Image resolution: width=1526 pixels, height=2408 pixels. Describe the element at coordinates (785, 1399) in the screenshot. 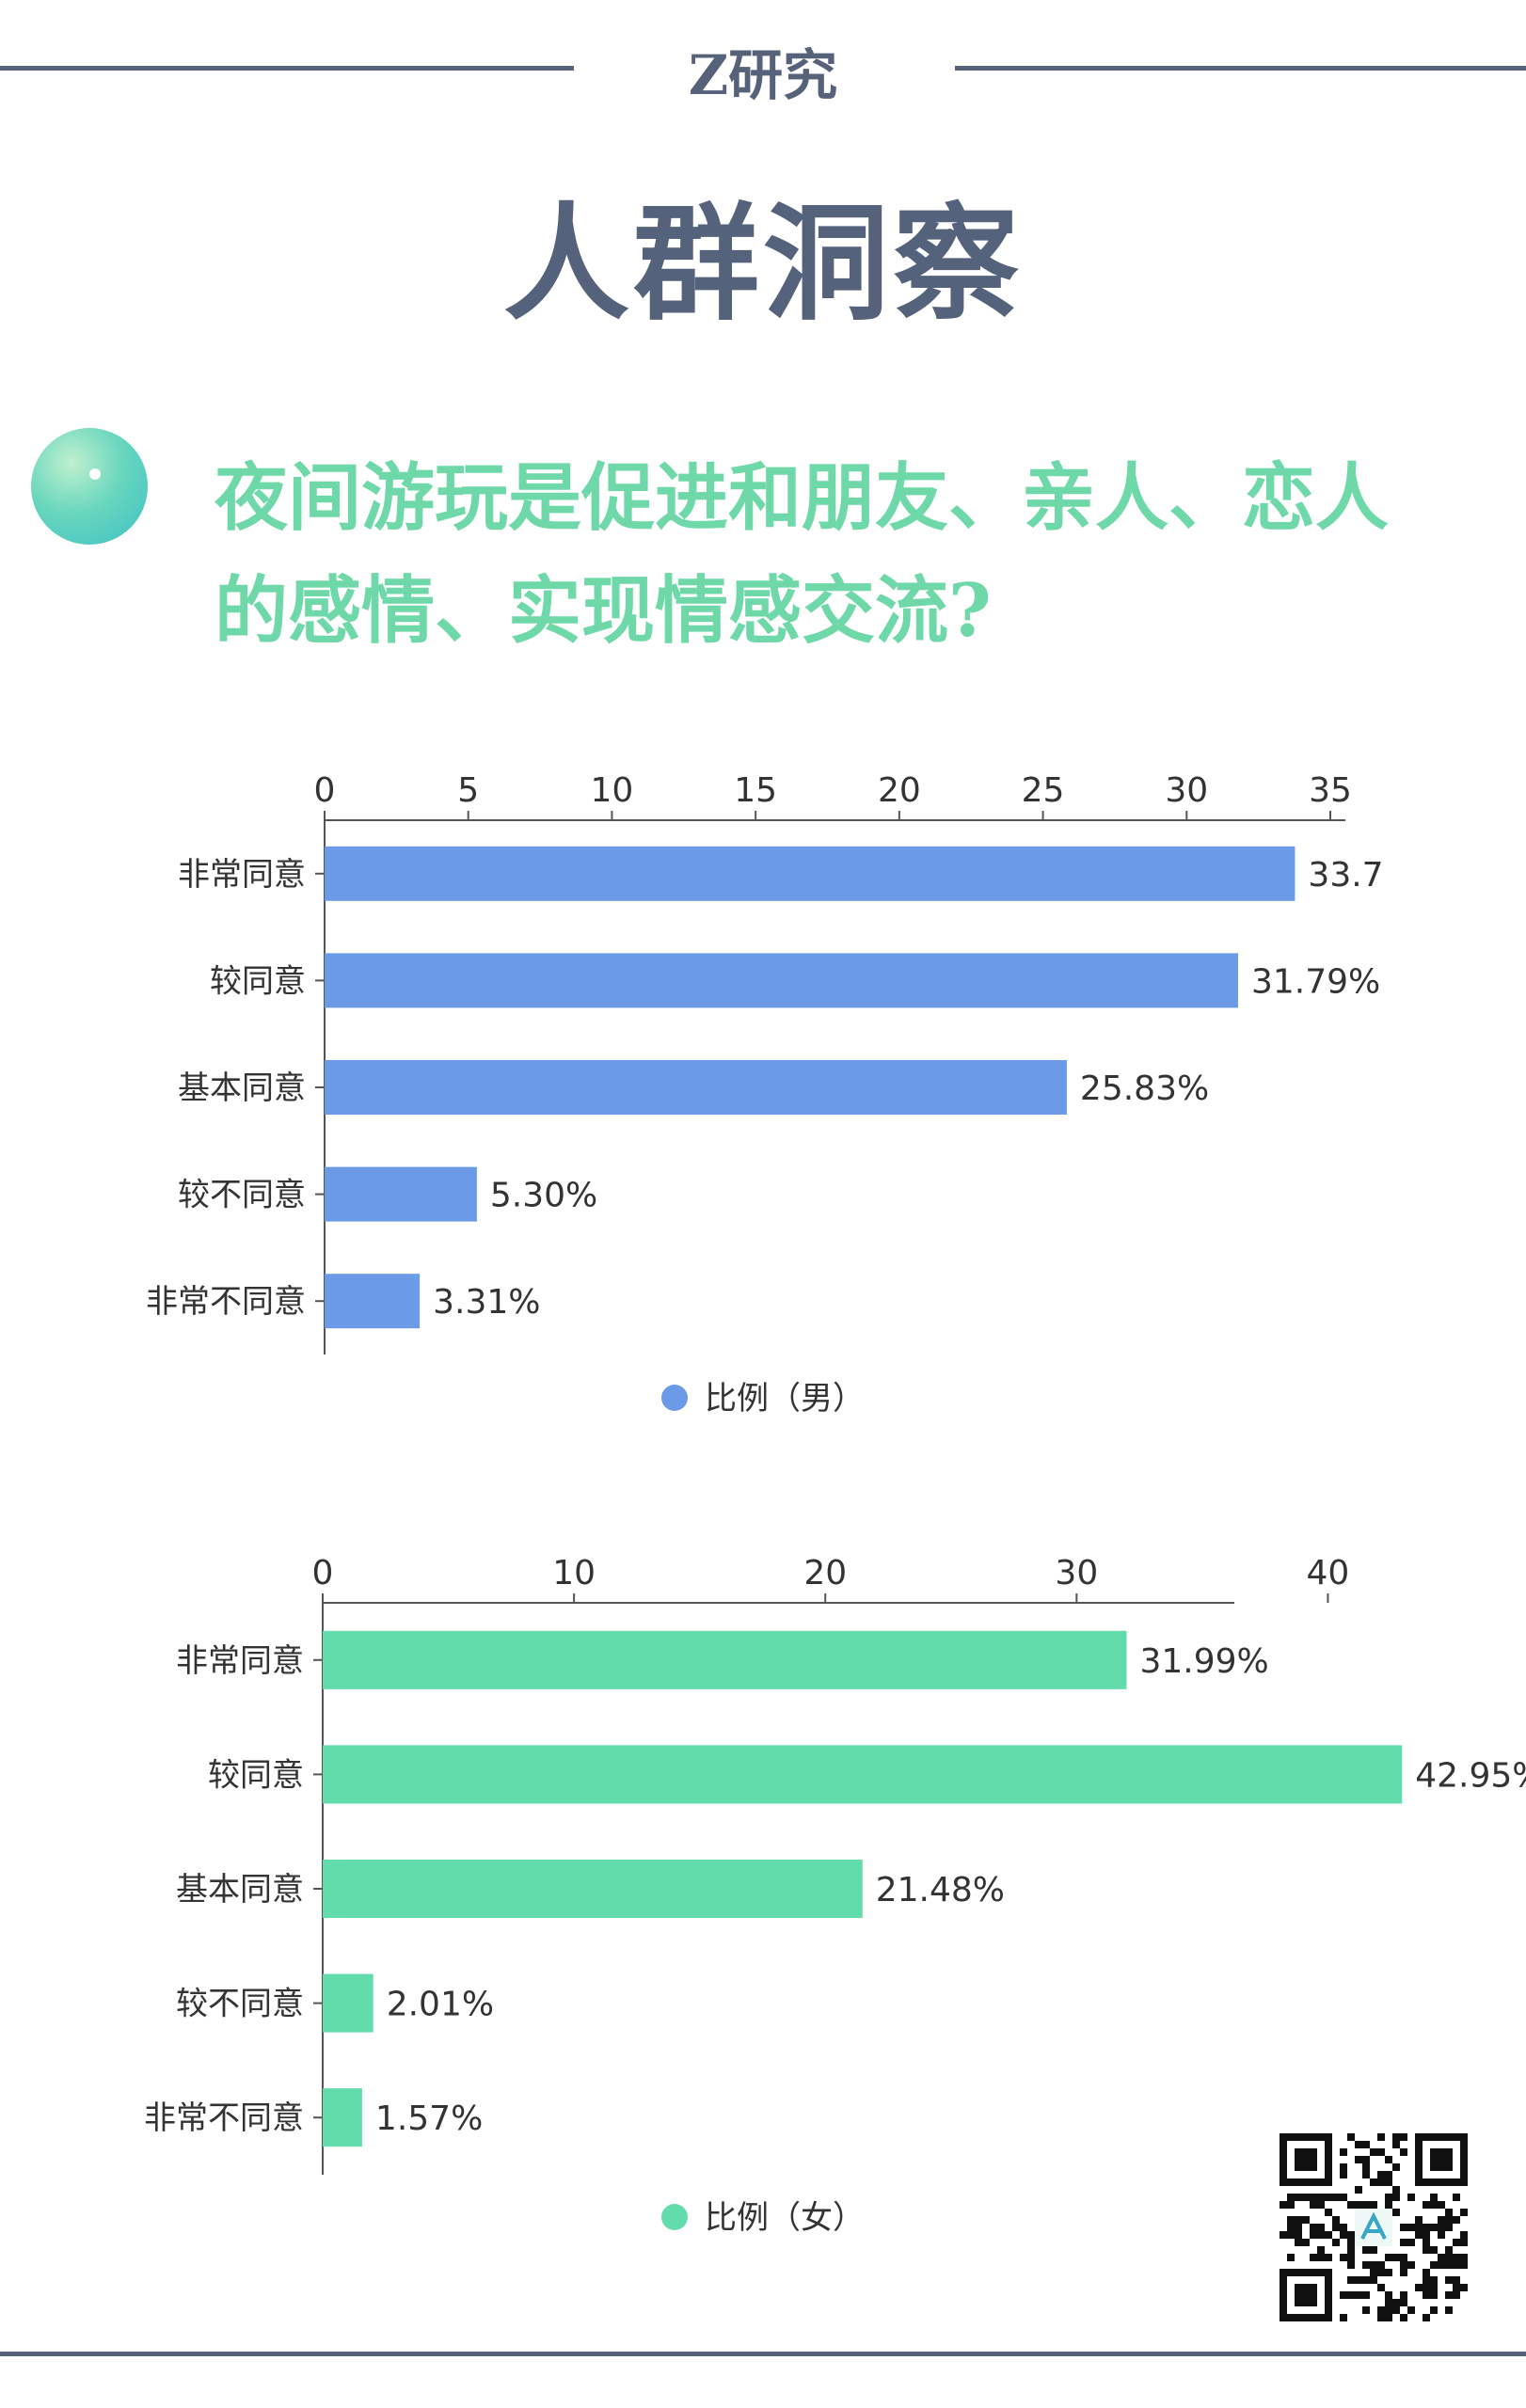

I see `male-legend-label: 比例（男）` at that location.